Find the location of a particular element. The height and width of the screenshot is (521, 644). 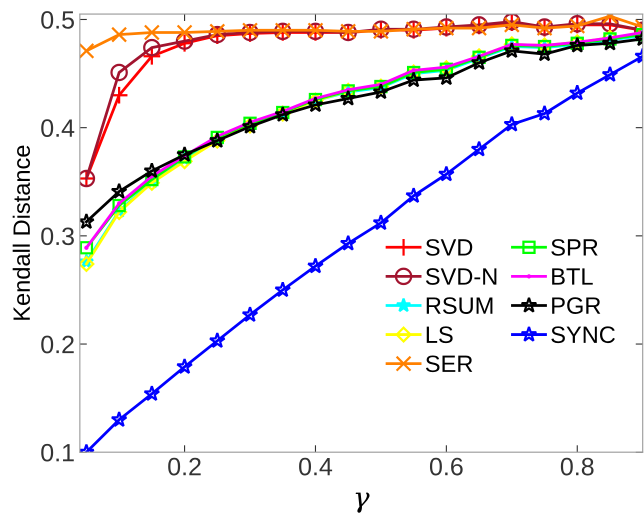

legend-label: LS is located at coordinates (439, 335).